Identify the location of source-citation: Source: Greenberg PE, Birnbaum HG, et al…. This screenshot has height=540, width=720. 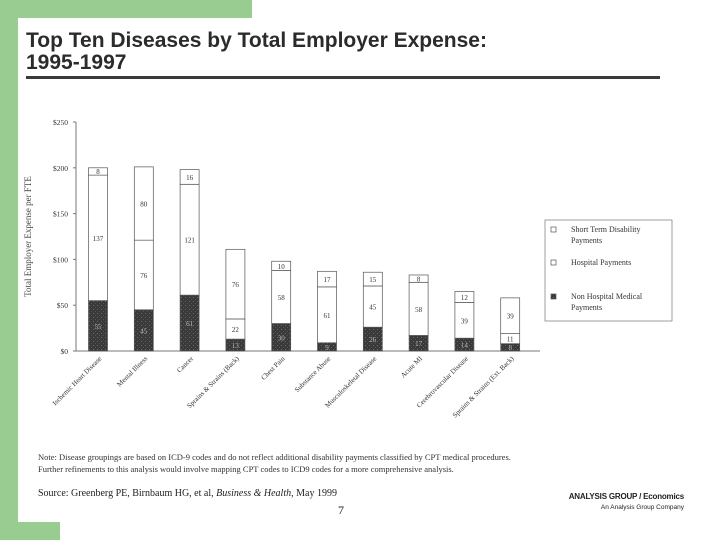
(187, 493).